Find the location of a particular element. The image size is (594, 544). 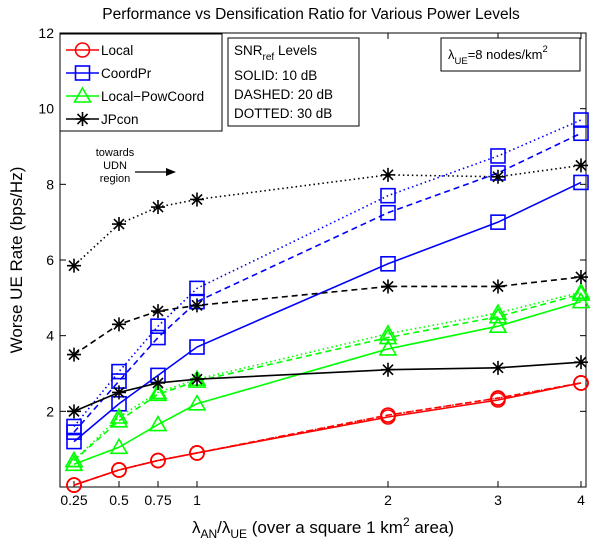

y-axis-label: Worse UE Rate (bps/Hz) is located at coordinates (16, 260).